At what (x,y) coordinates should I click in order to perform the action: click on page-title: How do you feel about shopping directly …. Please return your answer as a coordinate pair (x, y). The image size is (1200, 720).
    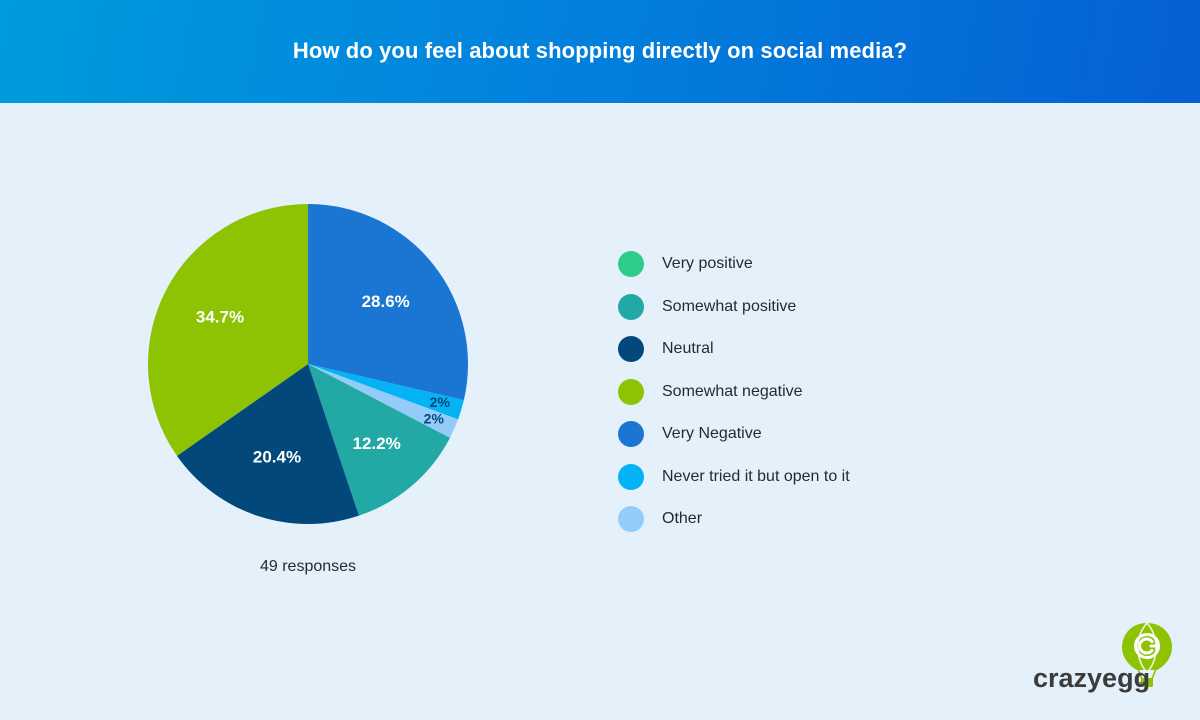
    Looking at the image, I should click on (600, 50).